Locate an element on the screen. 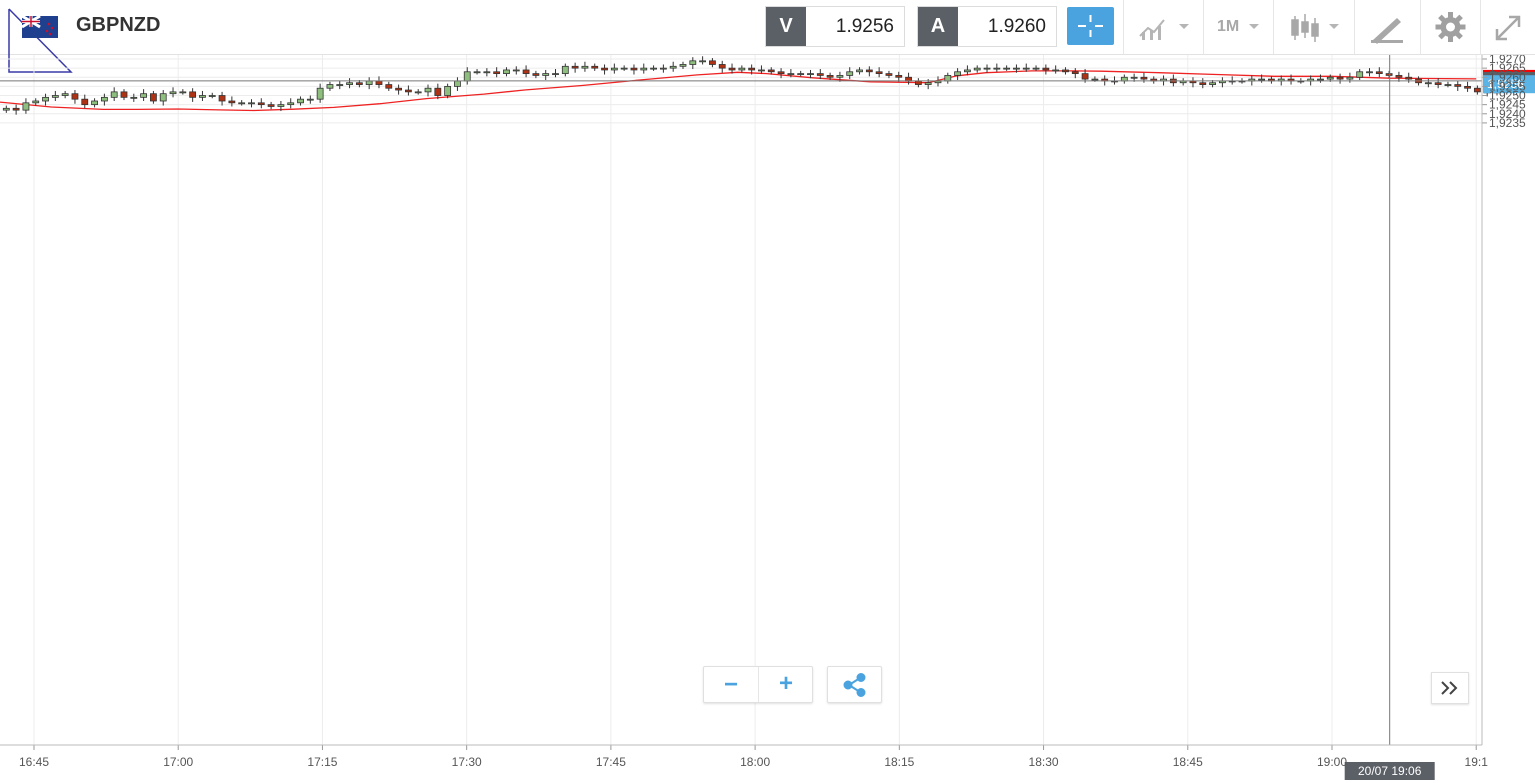 The width and height of the screenshot is (1535, 783). chart-type-icon is located at coordinates (1164, 29).